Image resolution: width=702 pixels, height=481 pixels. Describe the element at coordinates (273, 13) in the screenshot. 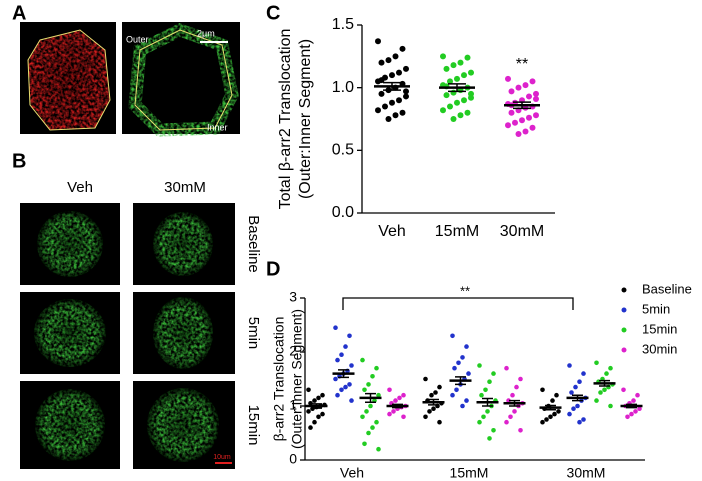

I see `panel-label: C` at that location.